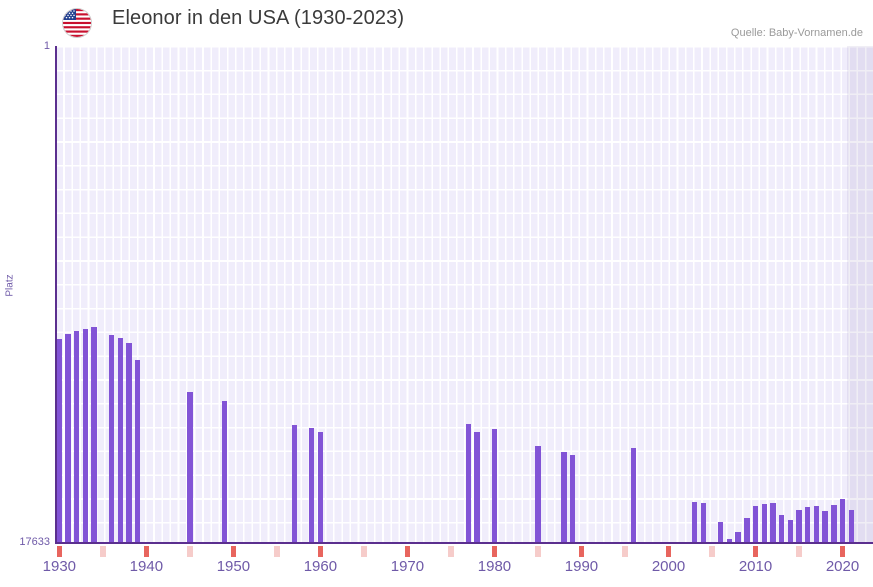 The width and height of the screenshot is (873, 587). What do you see at coordinates (834, 524) in the screenshot?
I see `bar-2019` at bounding box center [834, 524].